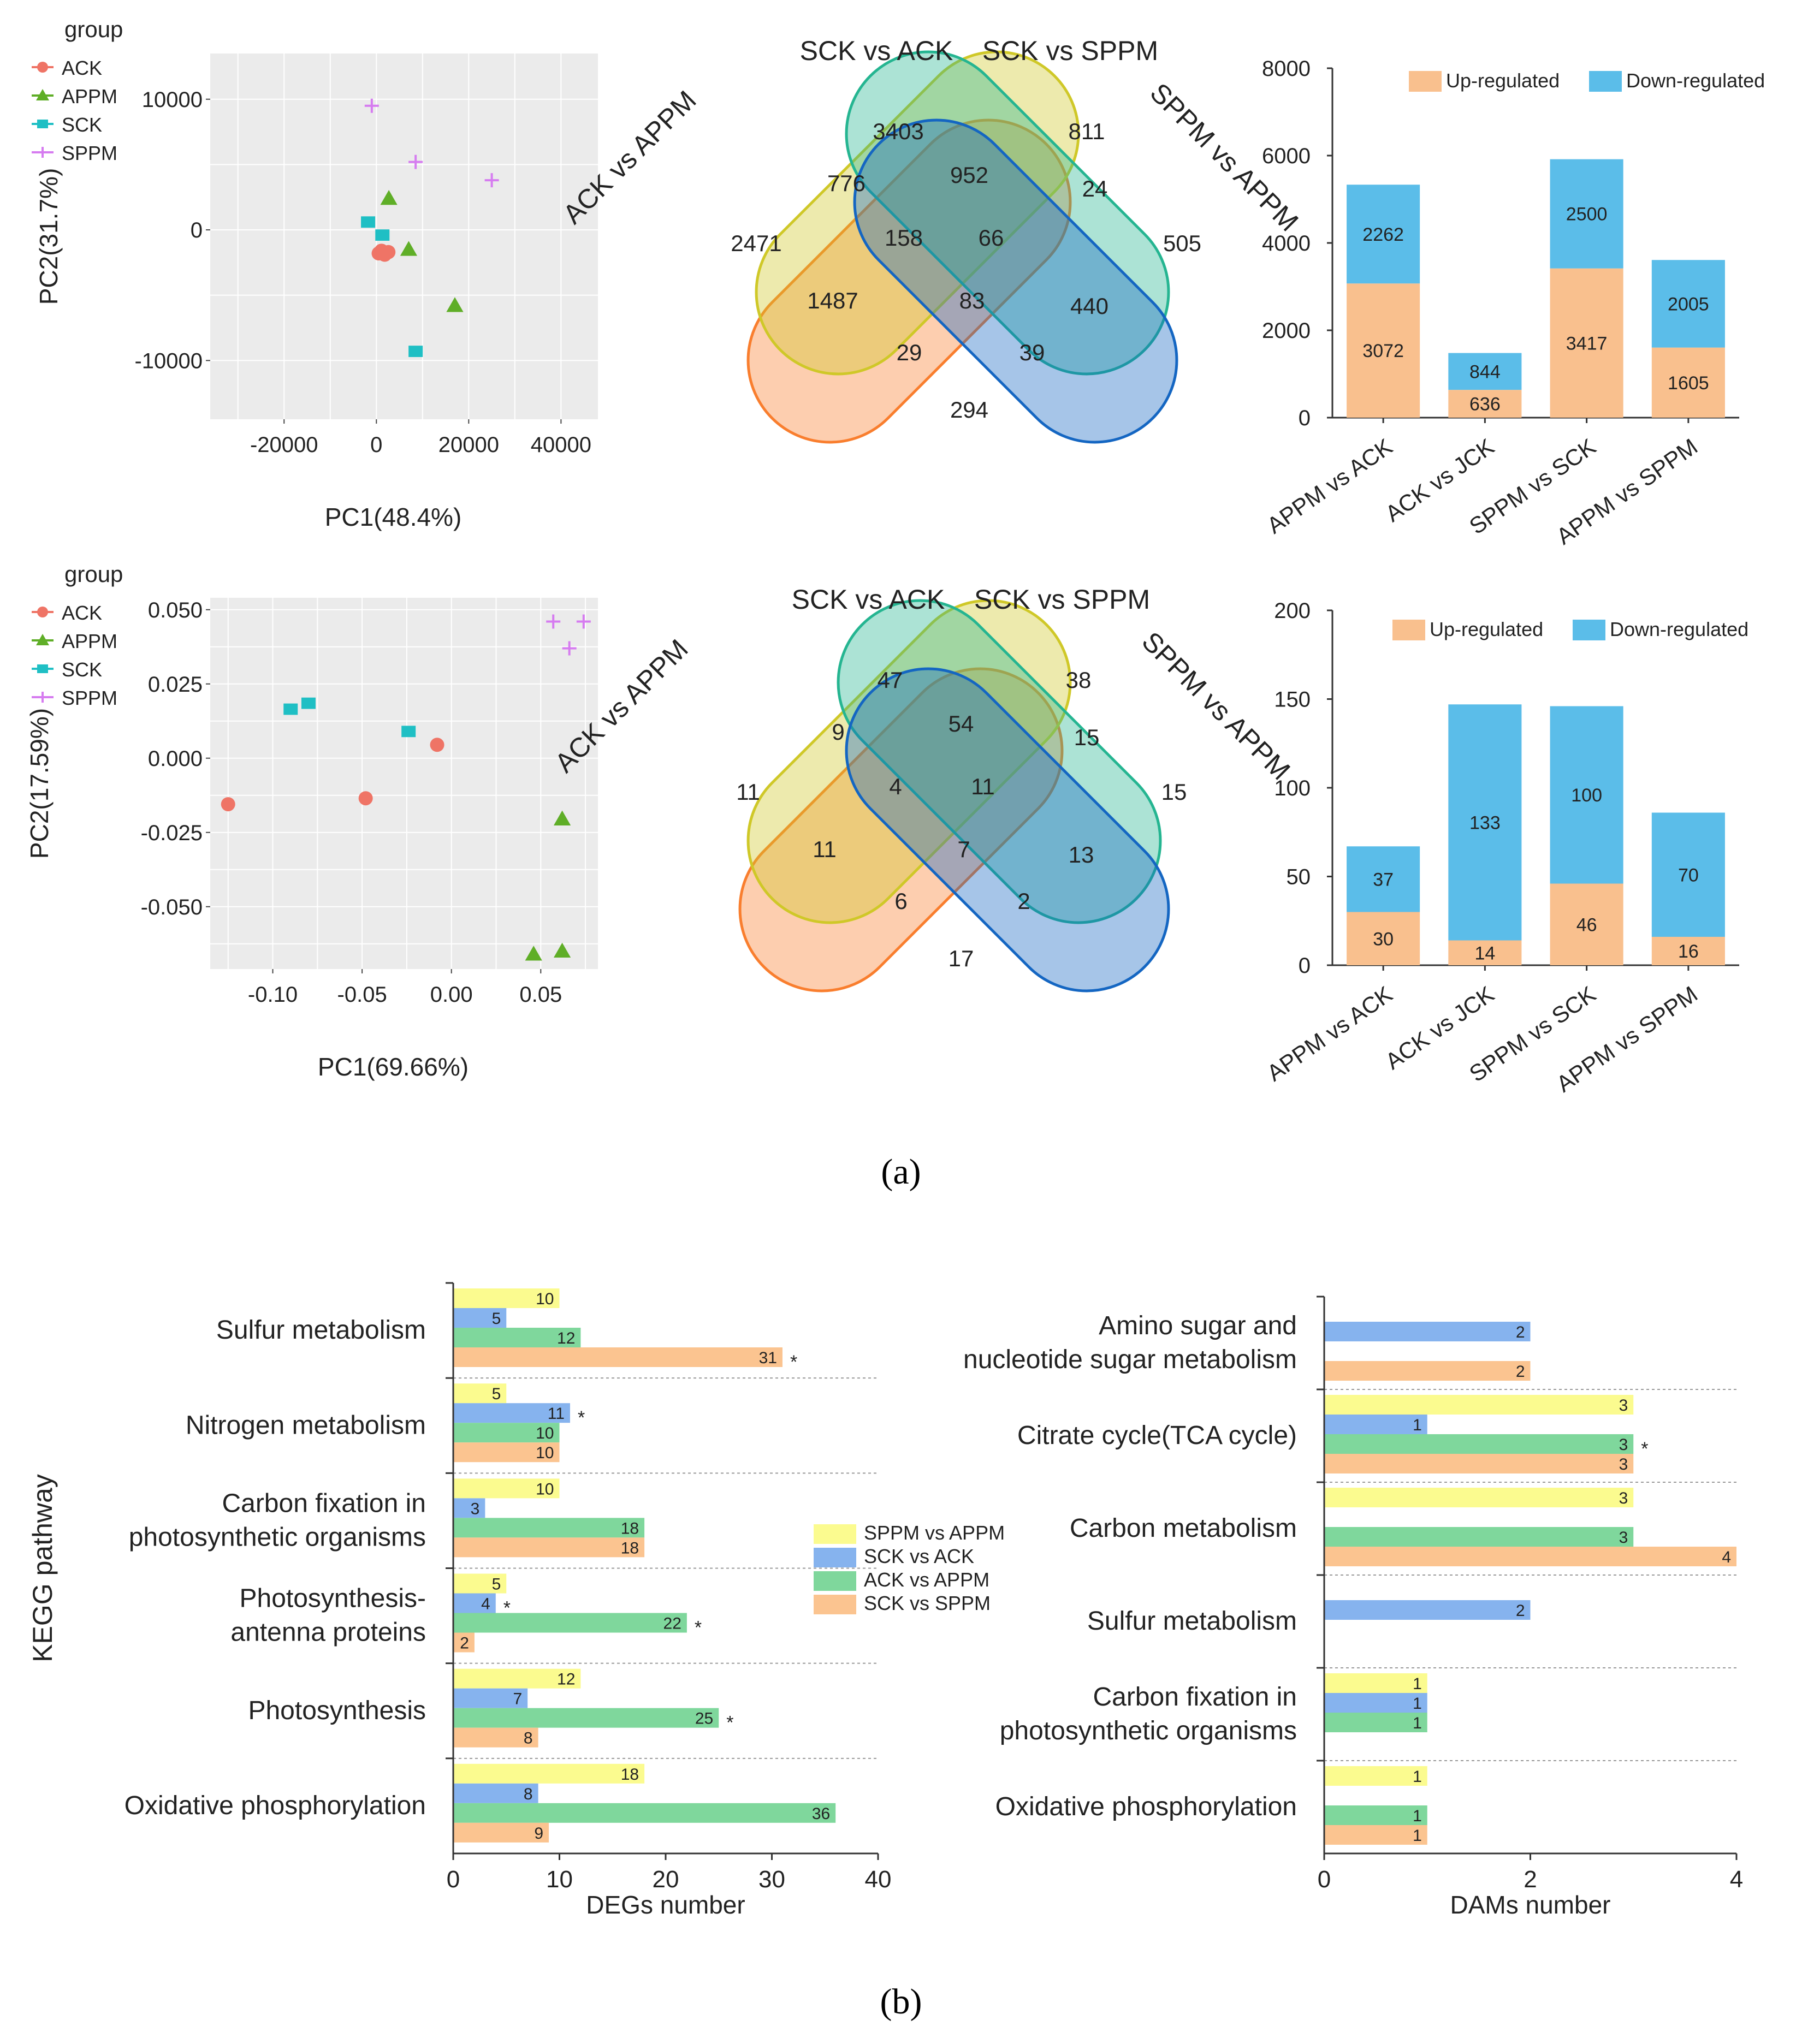 The image size is (1802, 2044). What do you see at coordinates (835, 1557) in the screenshot?
I see `legend-key` at bounding box center [835, 1557].